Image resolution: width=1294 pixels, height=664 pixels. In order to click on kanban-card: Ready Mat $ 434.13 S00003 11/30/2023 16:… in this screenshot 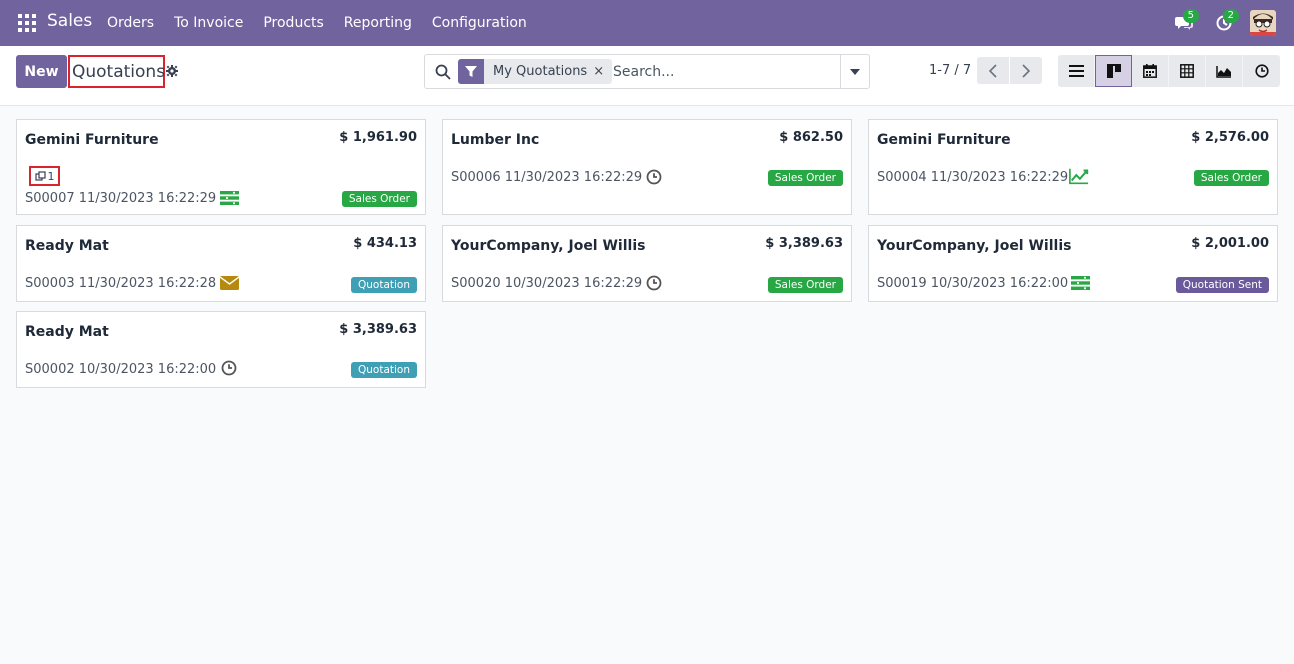, I will do `click(221, 263)`.